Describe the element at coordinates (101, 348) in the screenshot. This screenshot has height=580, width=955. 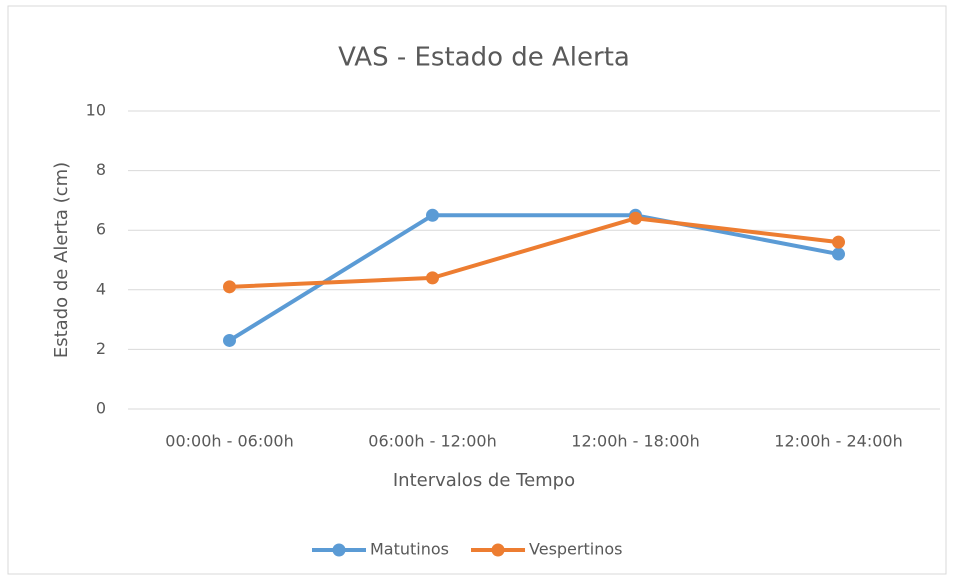
I see `y-tick-label: 2` at that location.